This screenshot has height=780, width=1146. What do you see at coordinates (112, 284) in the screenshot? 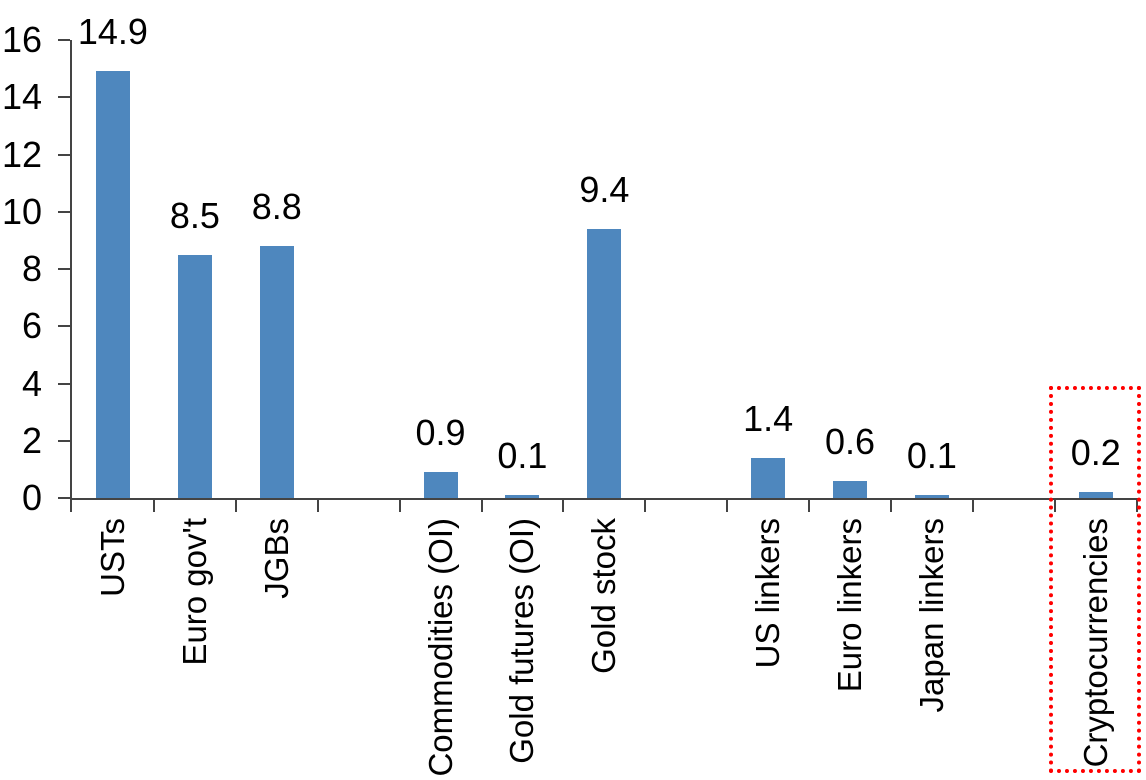
I see `bar-usts` at bounding box center [112, 284].